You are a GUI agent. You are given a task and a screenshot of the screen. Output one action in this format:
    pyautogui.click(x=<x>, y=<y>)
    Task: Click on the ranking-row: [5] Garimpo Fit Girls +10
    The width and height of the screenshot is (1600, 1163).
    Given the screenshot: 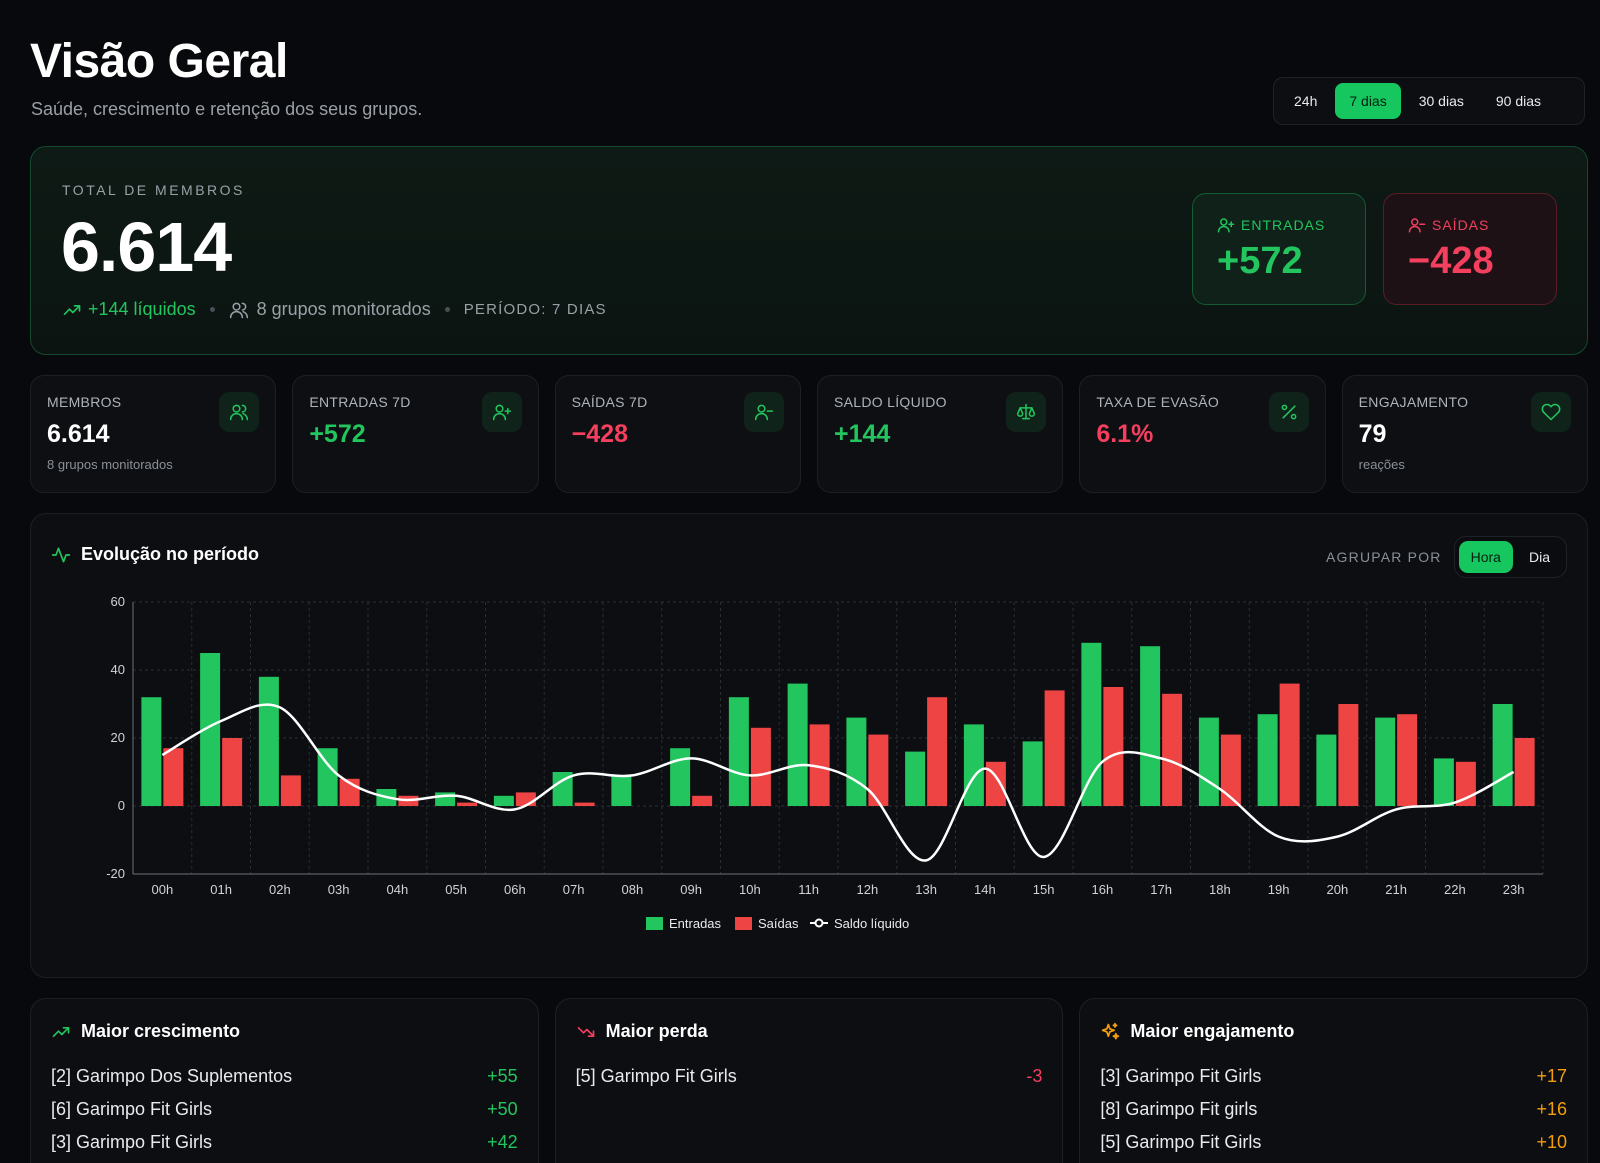 What is the action you would take?
    pyautogui.click(x=1333, y=1142)
    